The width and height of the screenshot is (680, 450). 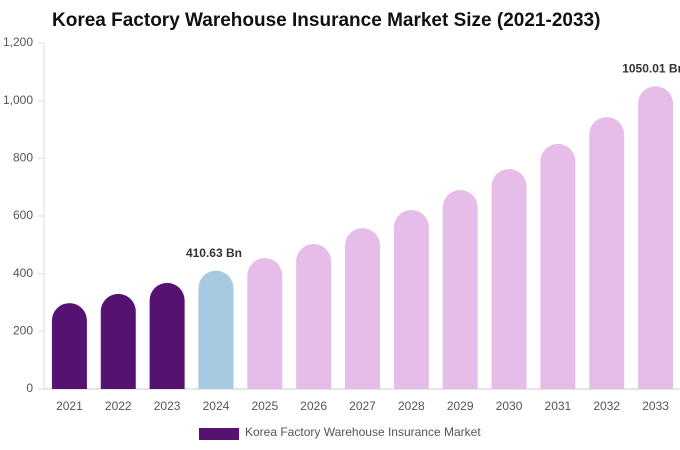 What do you see at coordinates (219, 434) in the screenshot?
I see `legend-swatch` at bounding box center [219, 434].